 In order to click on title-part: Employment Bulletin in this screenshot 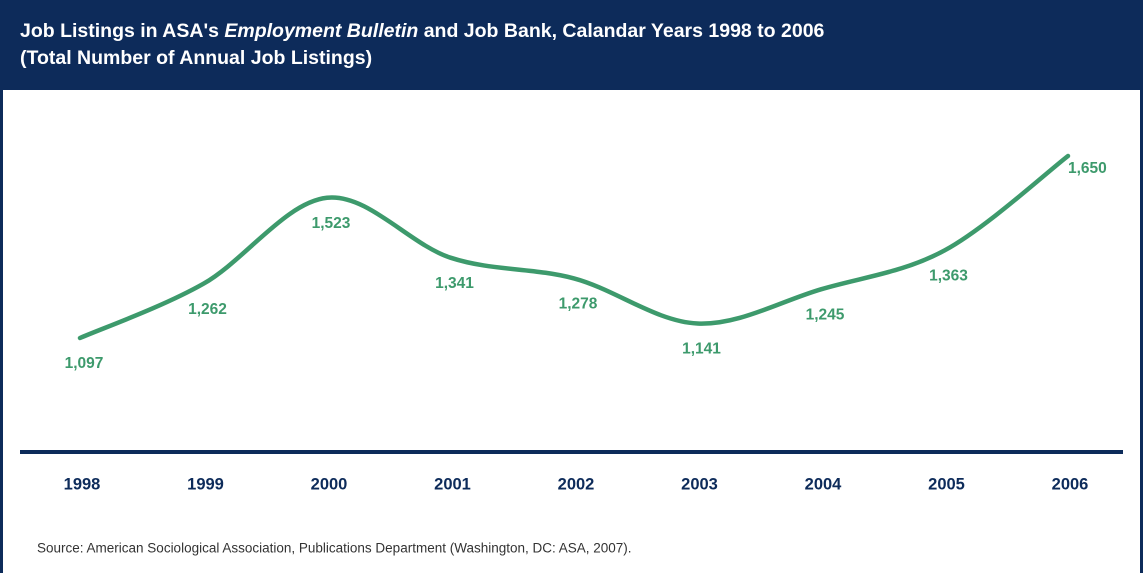, I will do `click(321, 31)`.